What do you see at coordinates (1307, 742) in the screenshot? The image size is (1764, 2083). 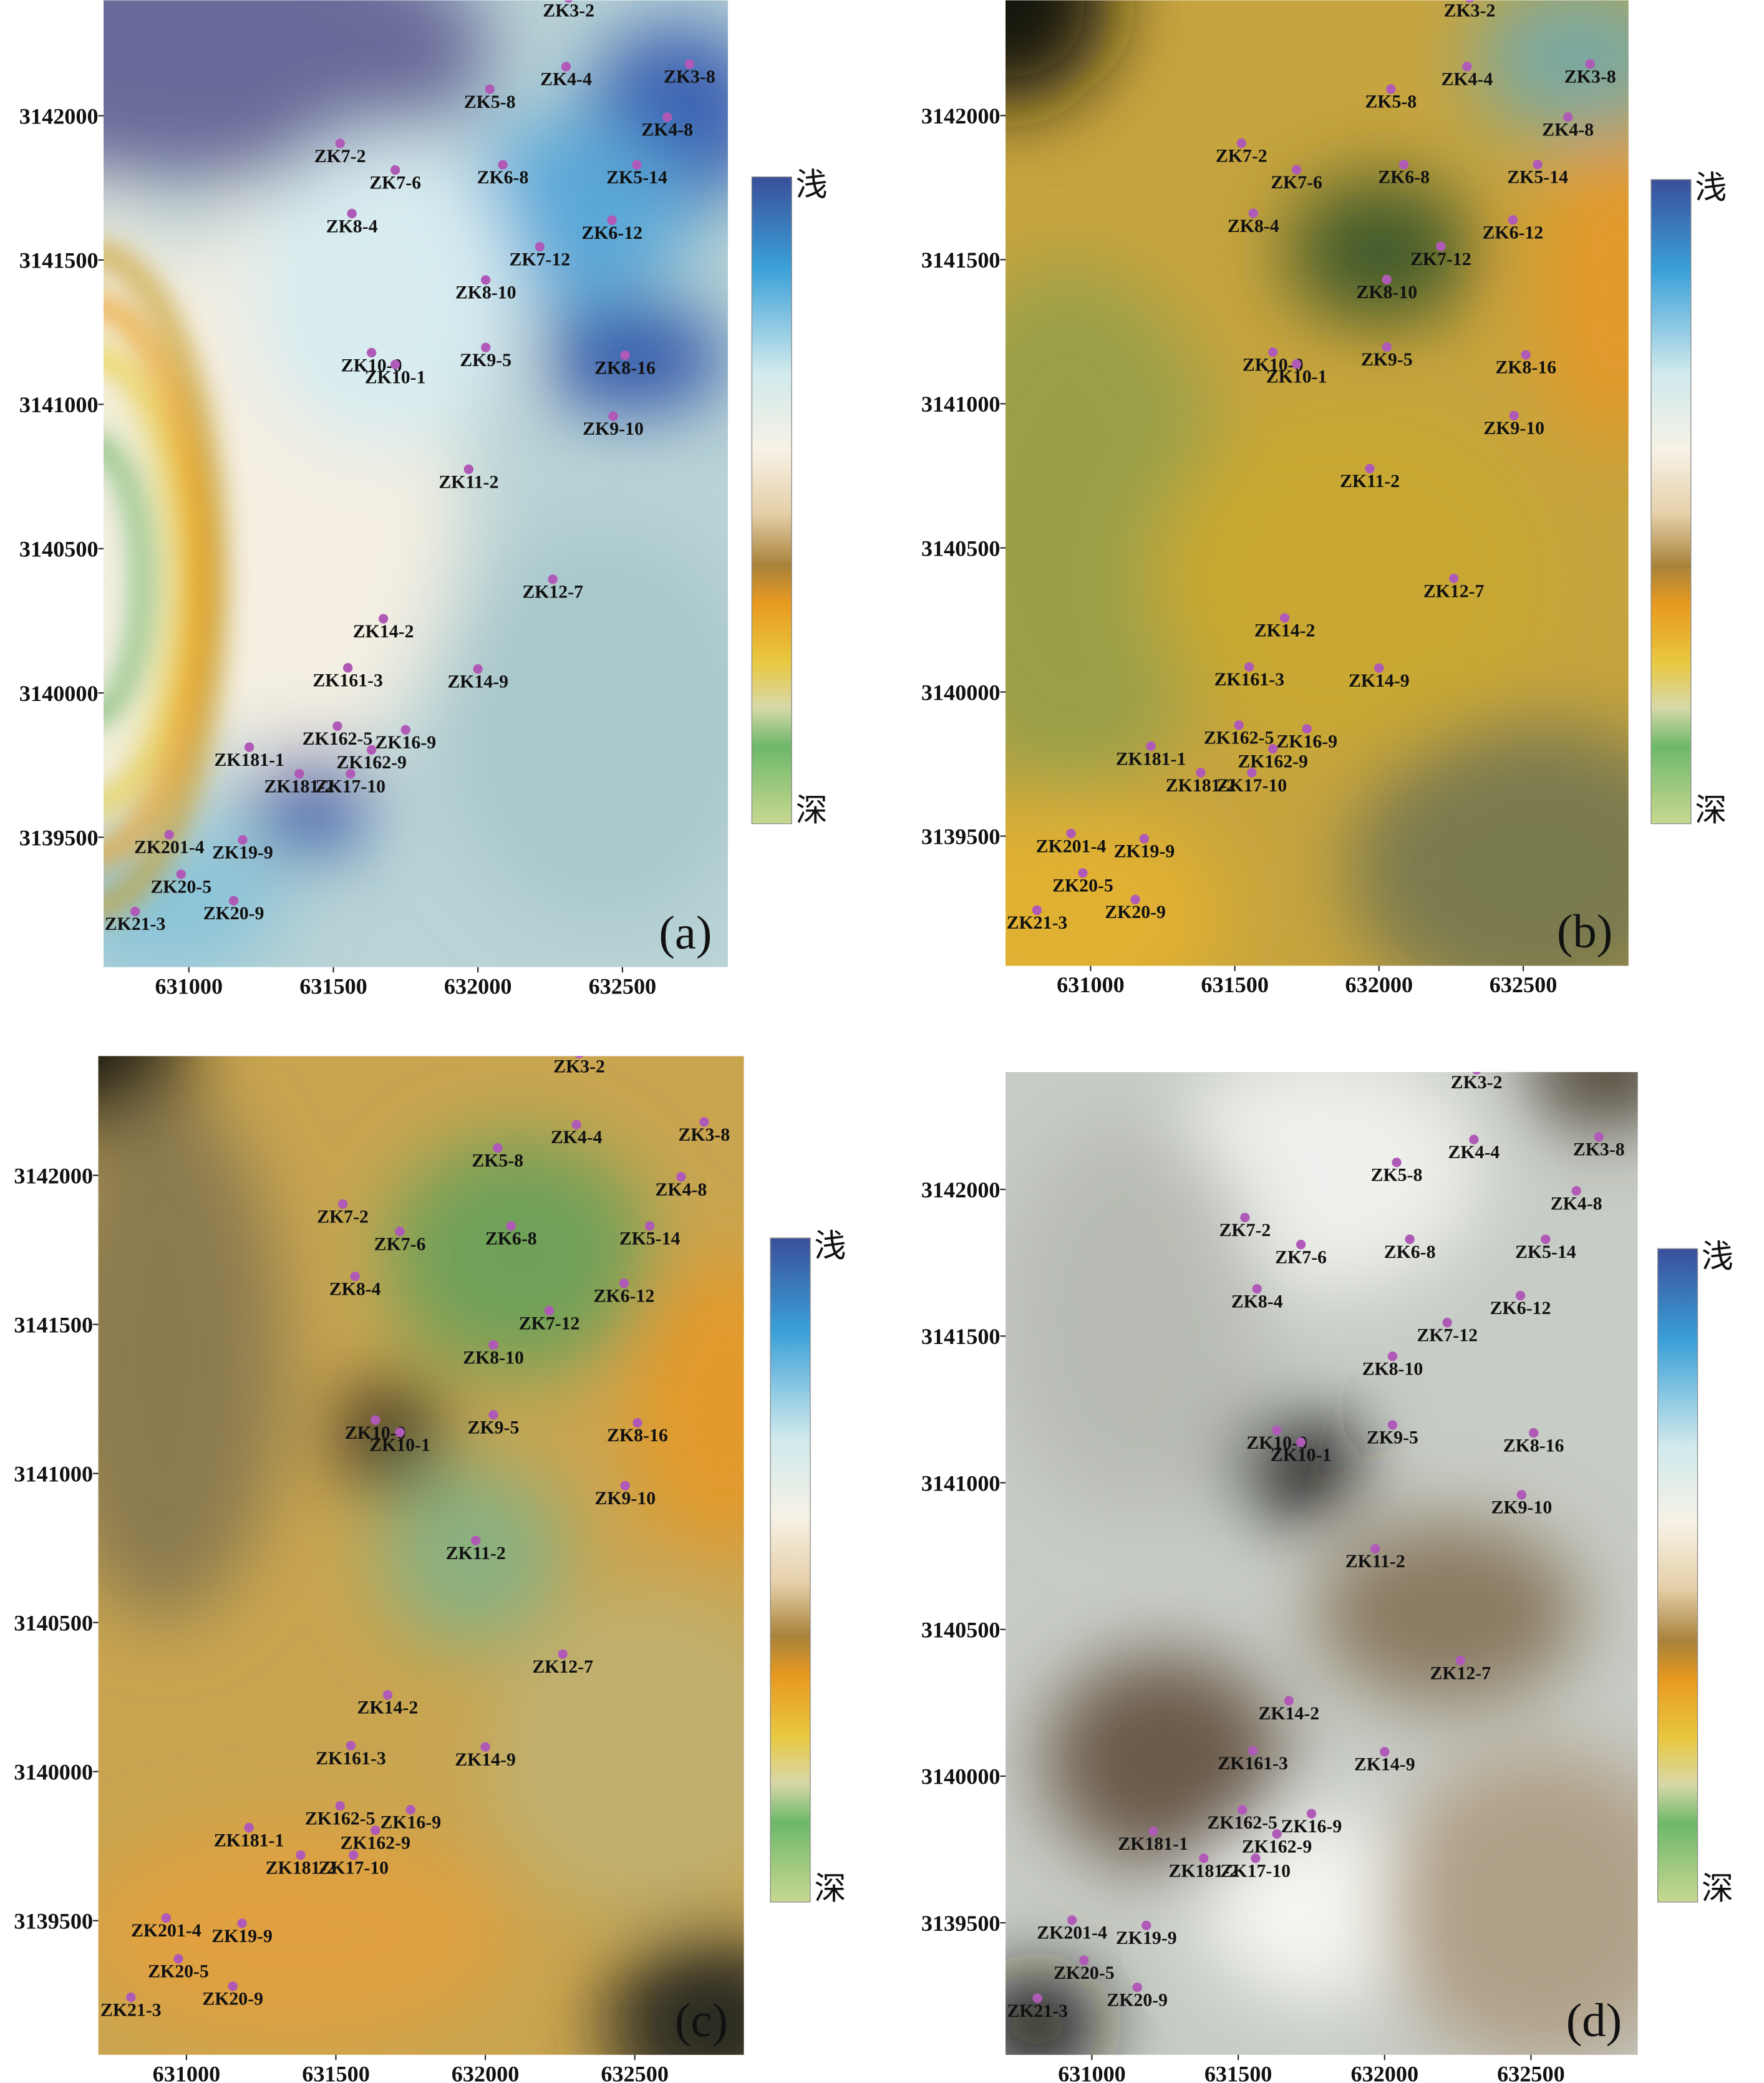 I see `borehole-label: ZK16-9` at bounding box center [1307, 742].